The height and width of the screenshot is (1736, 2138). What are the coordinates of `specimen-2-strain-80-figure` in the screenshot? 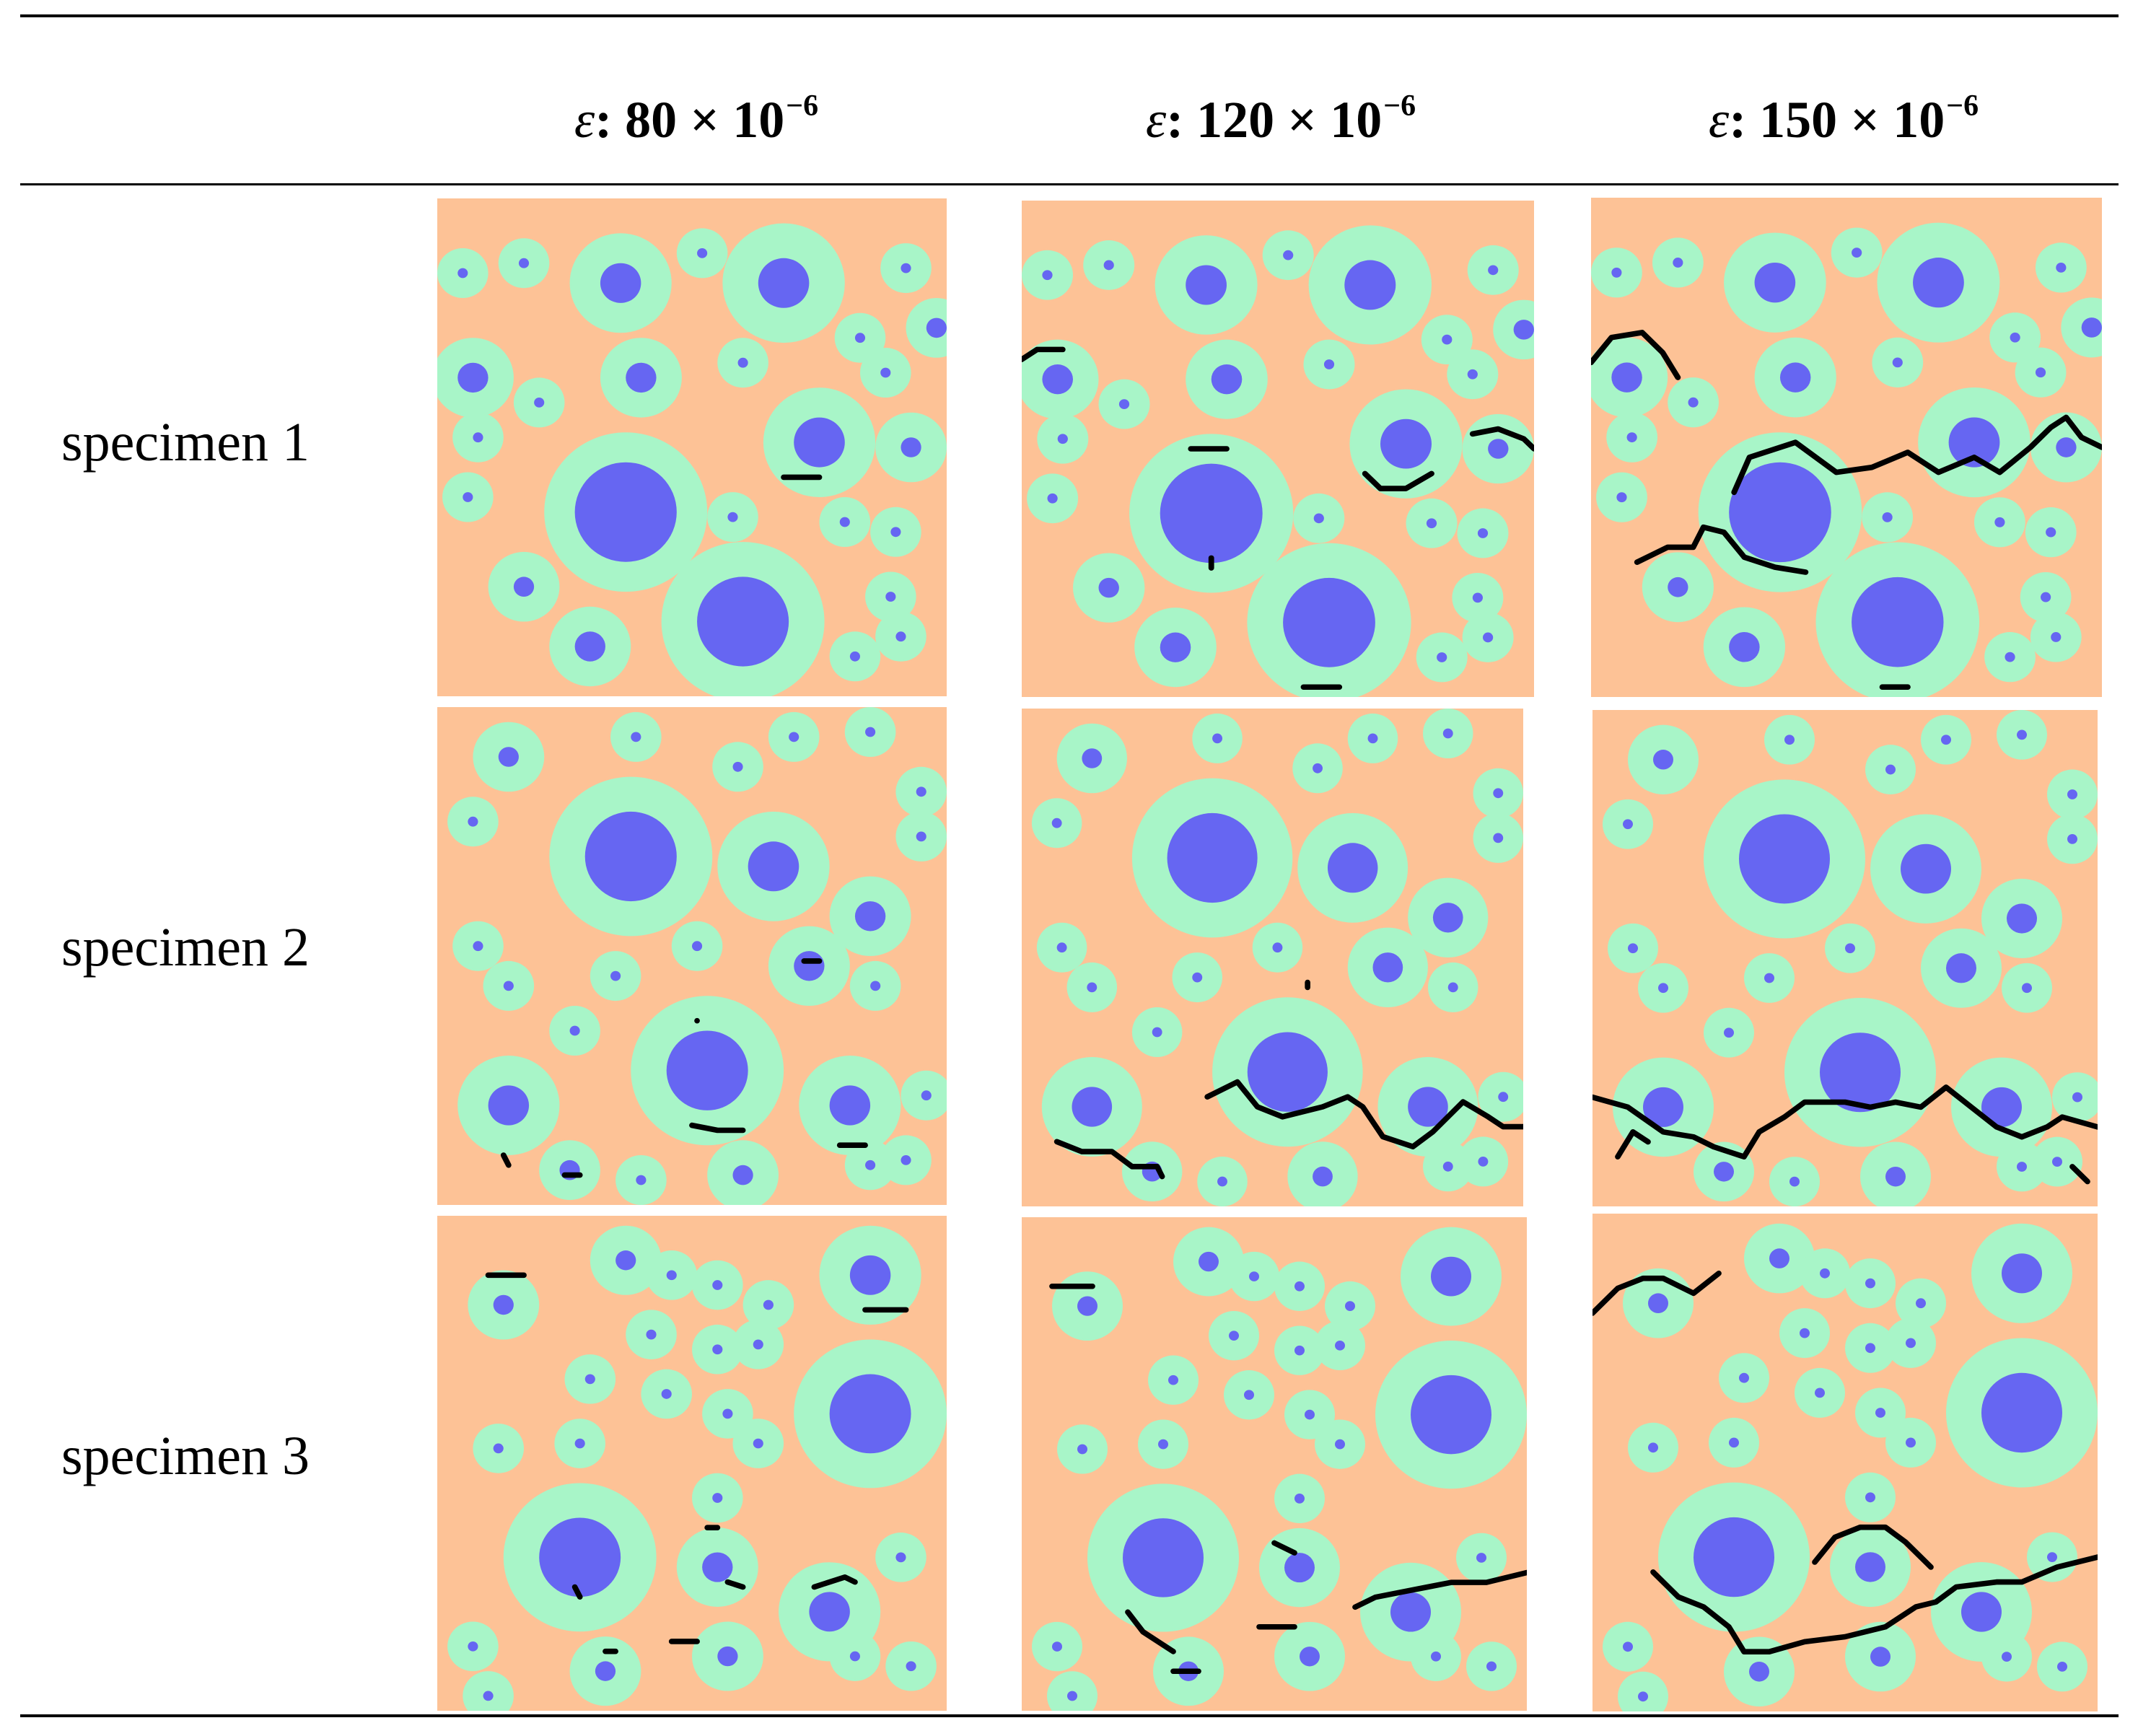 It's located at (697, 956).